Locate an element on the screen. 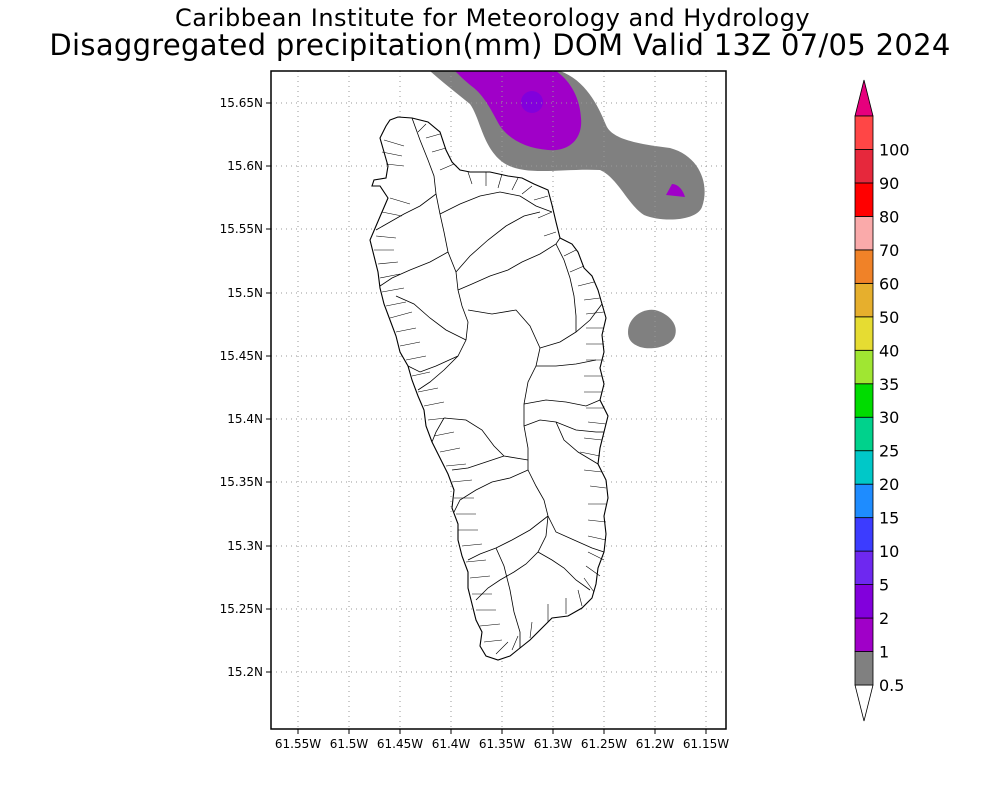 The width and height of the screenshot is (1000, 800). lat-label: 15.25N is located at coordinates (241, 609).